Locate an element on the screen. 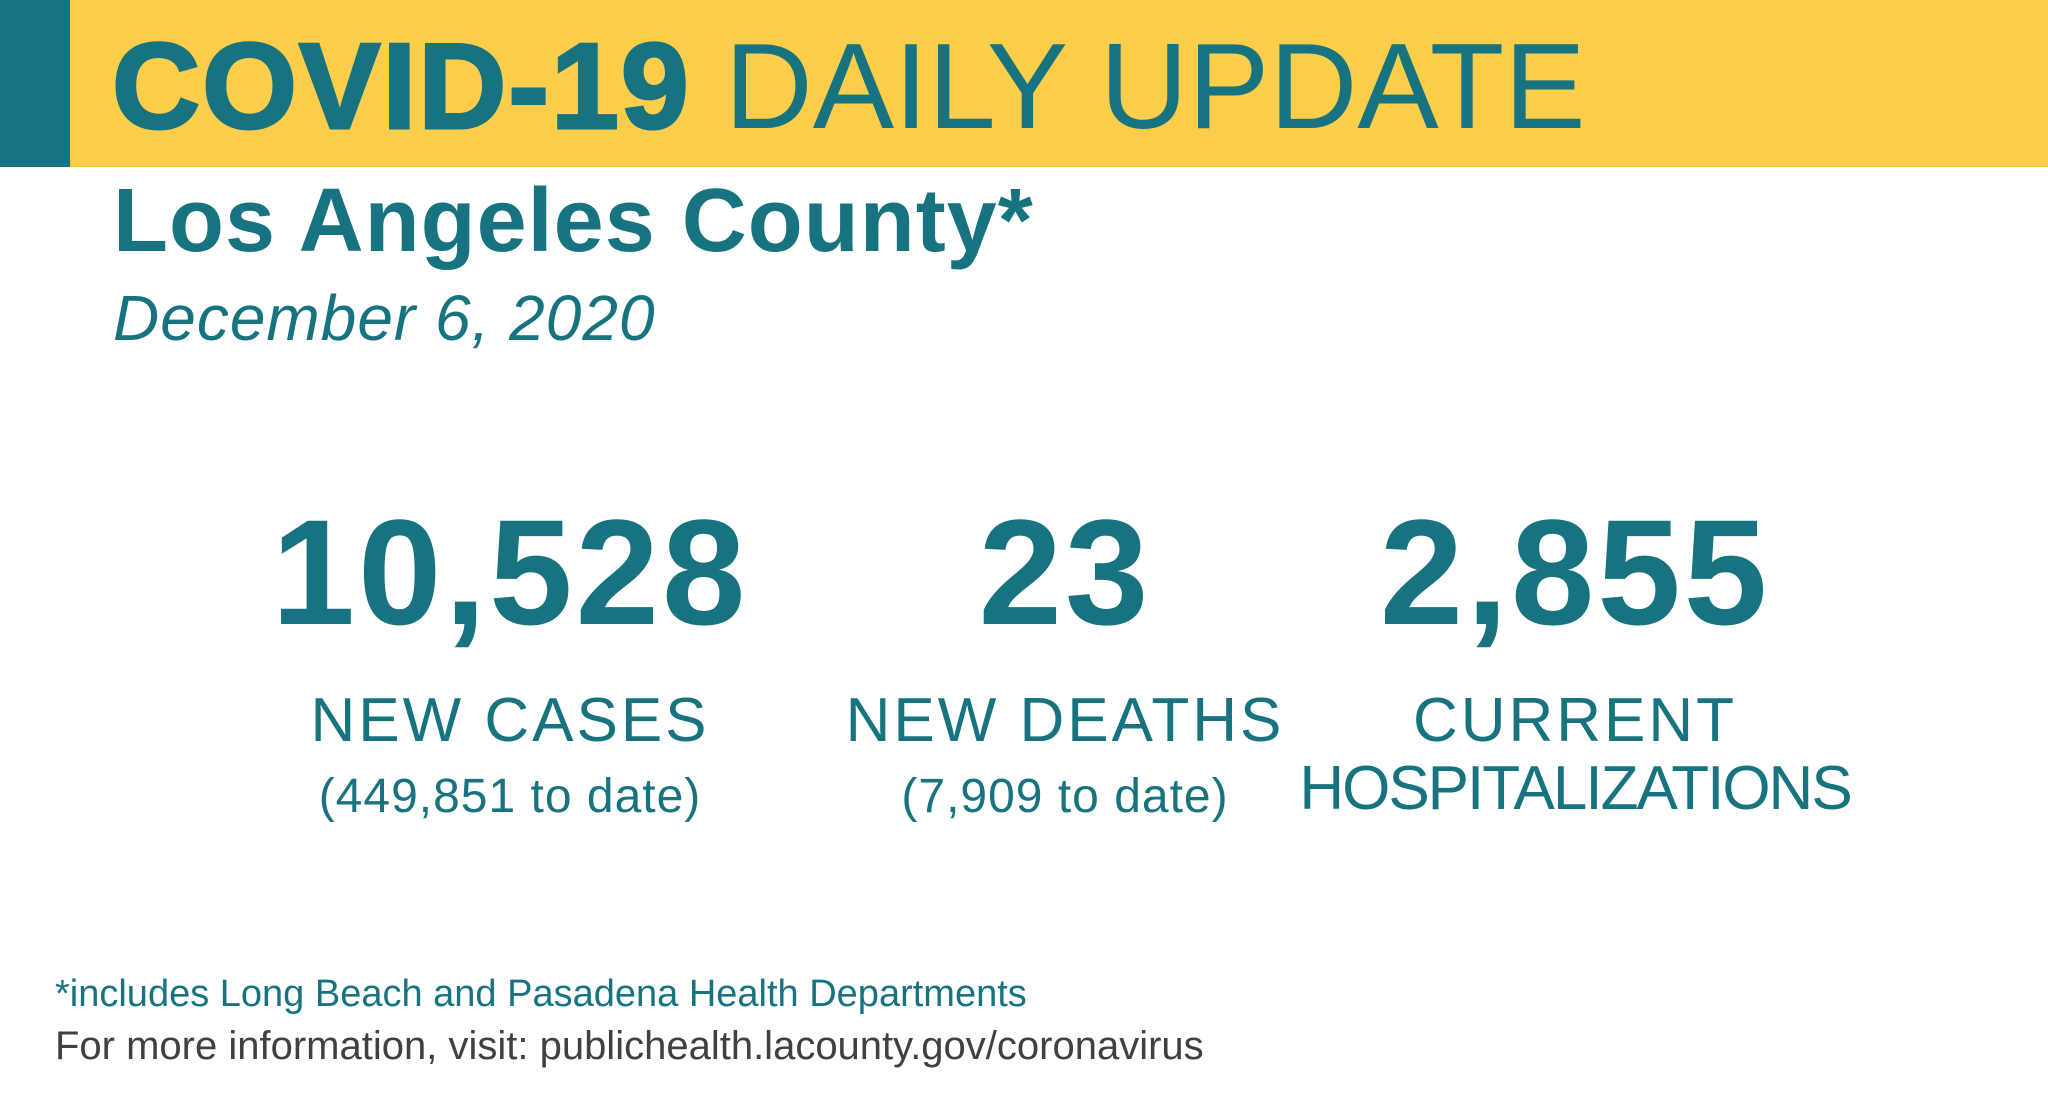  stat-new-deaths: 23 NEW DEATHS (7,909 to date) is located at coordinates (1065, 660).